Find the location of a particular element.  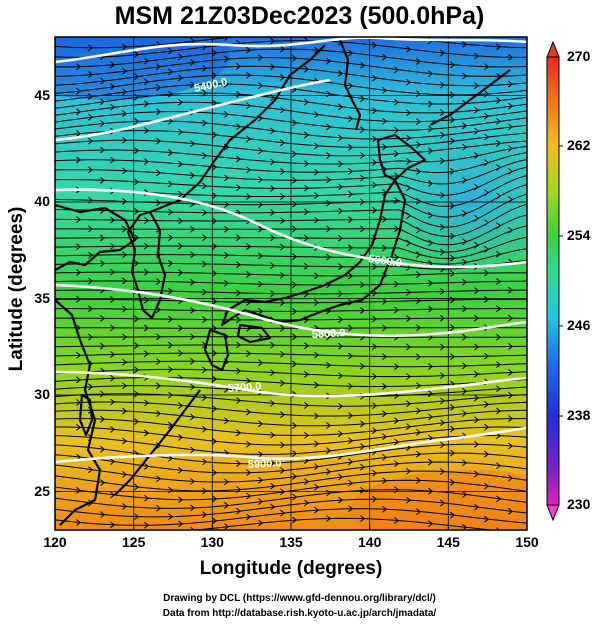

x-tick-label: 135 is located at coordinates (291, 542).